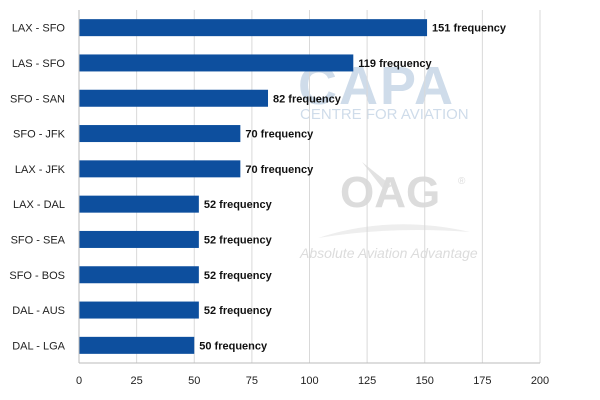  Describe the element at coordinates (37, 276) in the screenshot. I see `category-label: SFO - BOS` at that location.